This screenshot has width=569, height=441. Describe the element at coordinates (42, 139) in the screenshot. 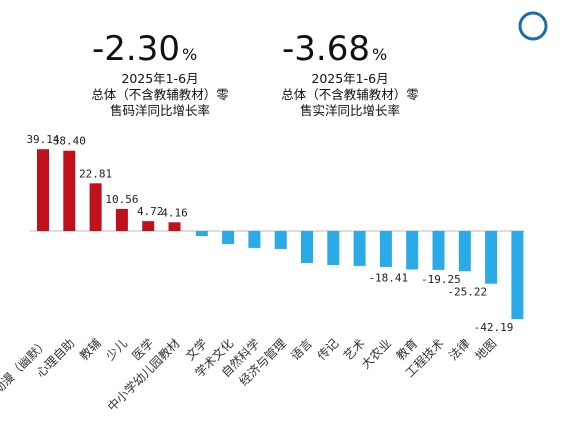

I see `value-label: 39.14` at that location.